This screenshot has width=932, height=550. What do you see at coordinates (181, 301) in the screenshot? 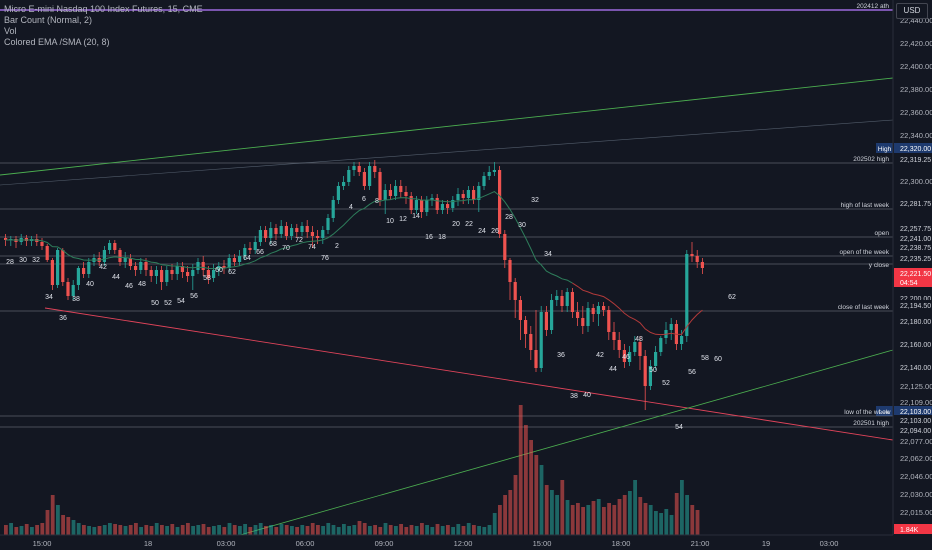
I see `bar-count-label: 54` at bounding box center [181, 301].